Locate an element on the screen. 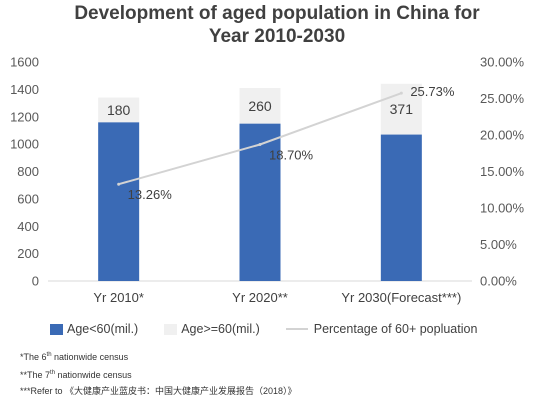  y-right-tick-label: 5.00% is located at coordinates (498, 244).